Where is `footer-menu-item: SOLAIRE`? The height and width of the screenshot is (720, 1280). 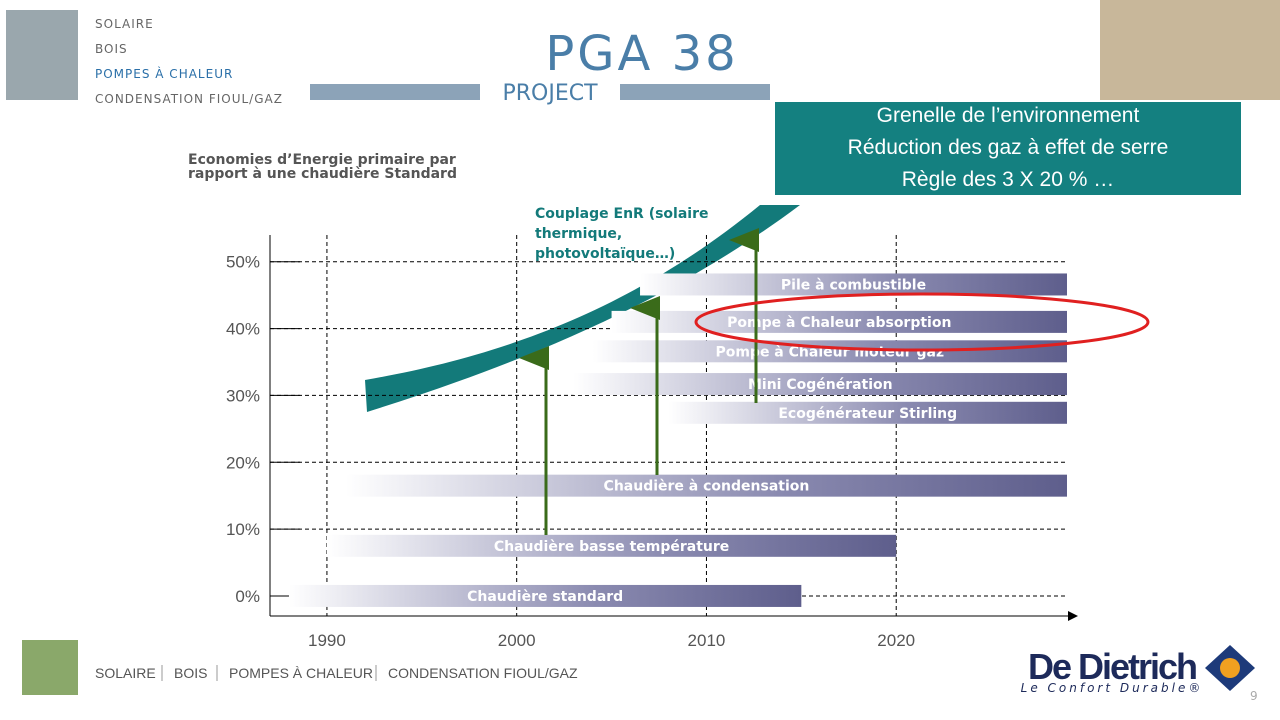 footer-menu-item: SOLAIRE is located at coordinates (125, 673).